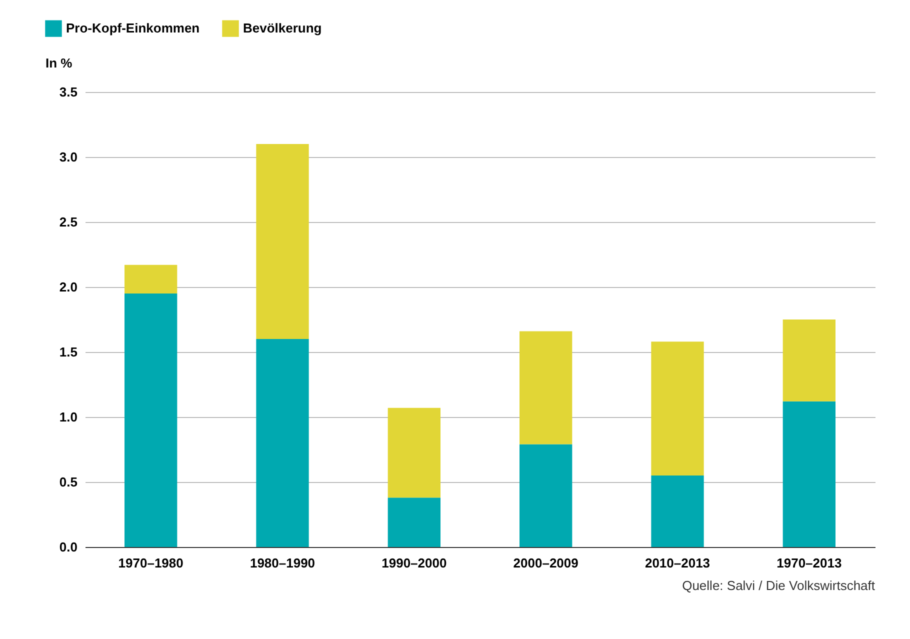 This screenshot has width=910, height=639. Describe the element at coordinates (283, 563) in the screenshot. I see `x-tick-label: 1980–1990` at that location.